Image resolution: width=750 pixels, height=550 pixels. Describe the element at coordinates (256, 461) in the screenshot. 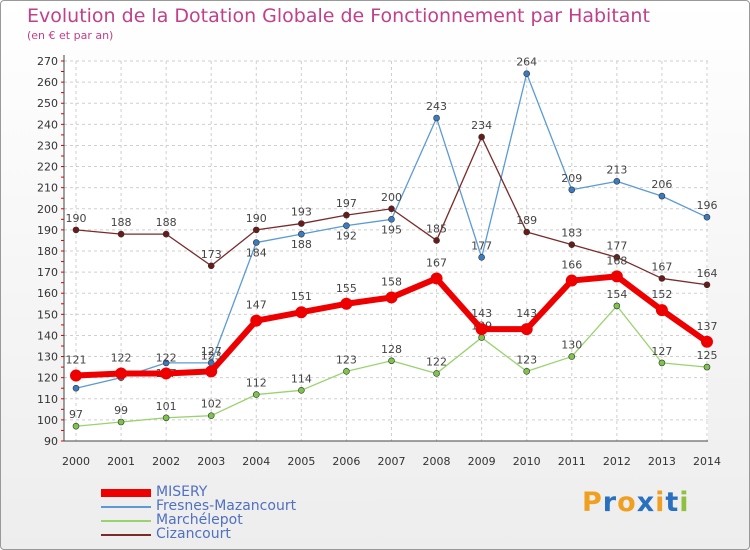

I see `x-tick-label: 2004` at that location.